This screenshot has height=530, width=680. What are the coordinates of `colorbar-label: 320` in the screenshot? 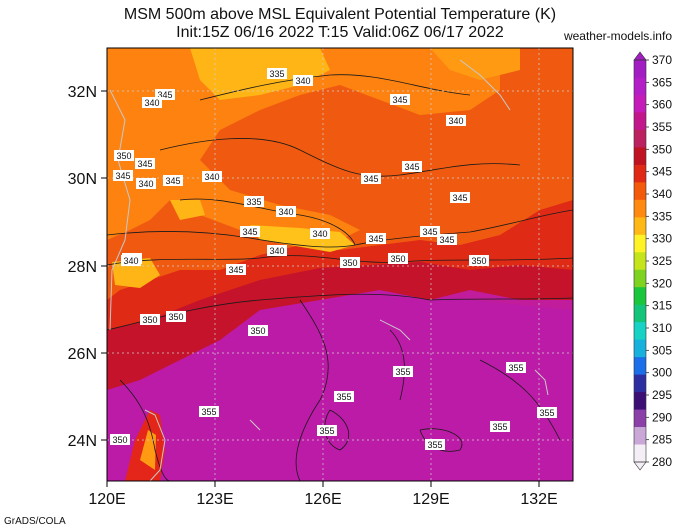 It's located at (662, 283).